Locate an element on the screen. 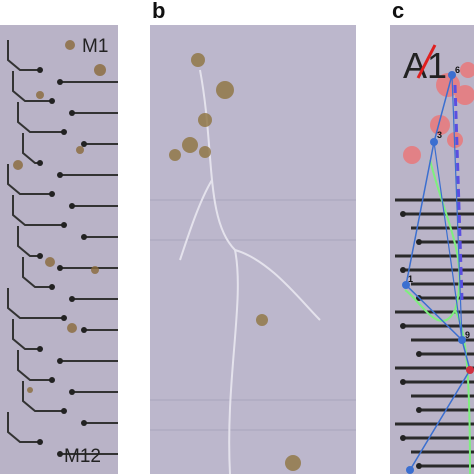 The image size is (474, 474). node-label: 1 is located at coordinates (410, 279).